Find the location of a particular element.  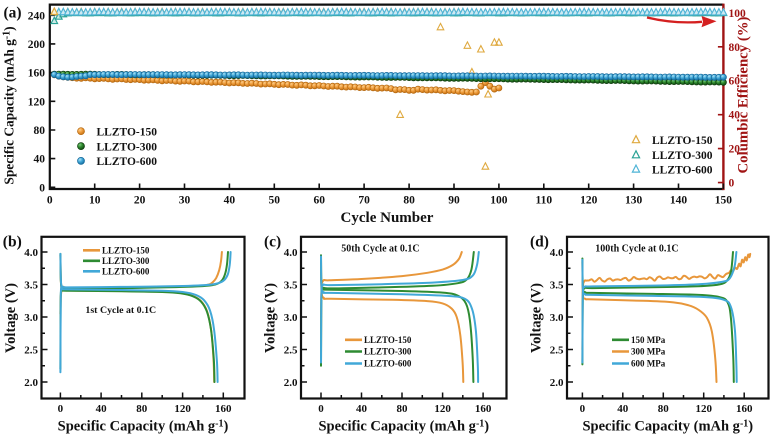

svg-text: 30 is located at coordinates (185, 201).